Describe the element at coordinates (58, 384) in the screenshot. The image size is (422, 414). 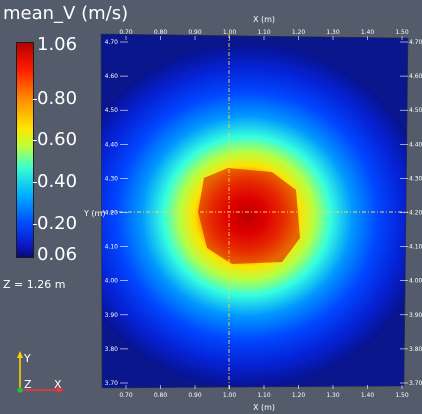
I see `triad-x-label: X` at that location.